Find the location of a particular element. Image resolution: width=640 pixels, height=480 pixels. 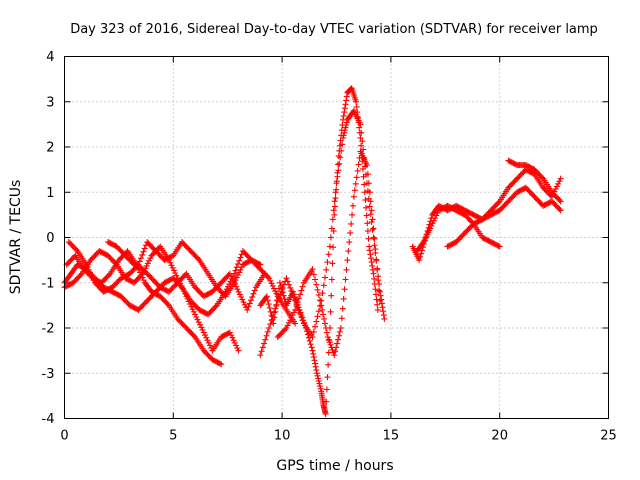

x-tick-label: 15 is located at coordinates (391, 436).